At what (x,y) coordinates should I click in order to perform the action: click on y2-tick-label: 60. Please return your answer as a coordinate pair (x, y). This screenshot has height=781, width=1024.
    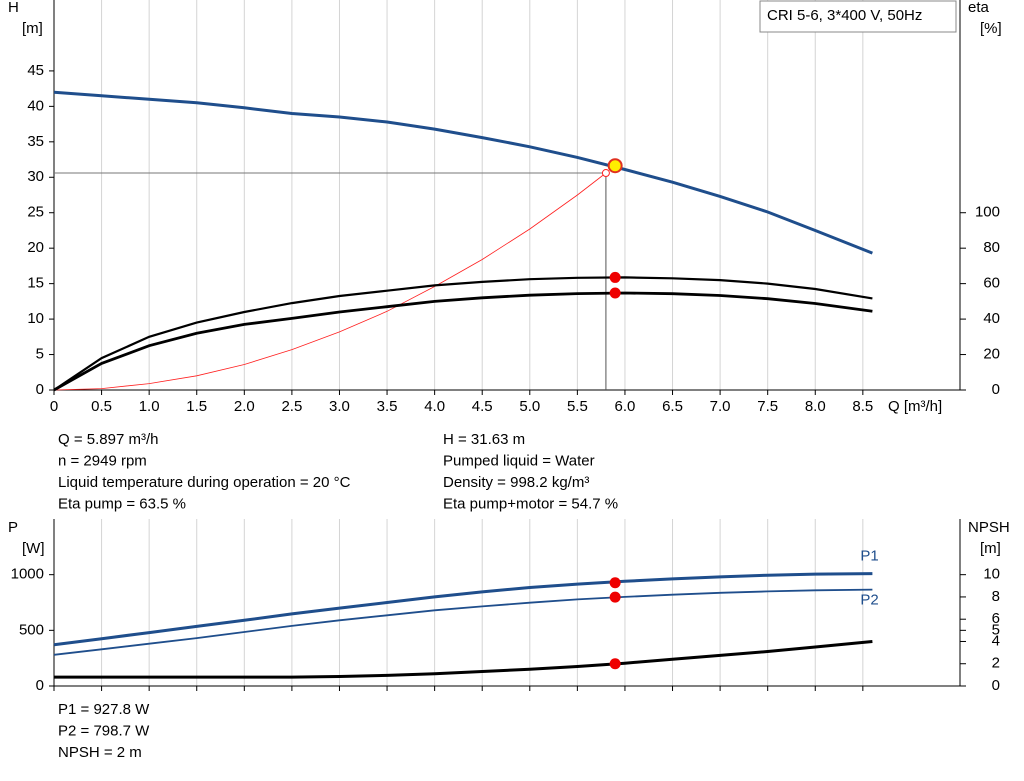
    Looking at the image, I should click on (991, 283).